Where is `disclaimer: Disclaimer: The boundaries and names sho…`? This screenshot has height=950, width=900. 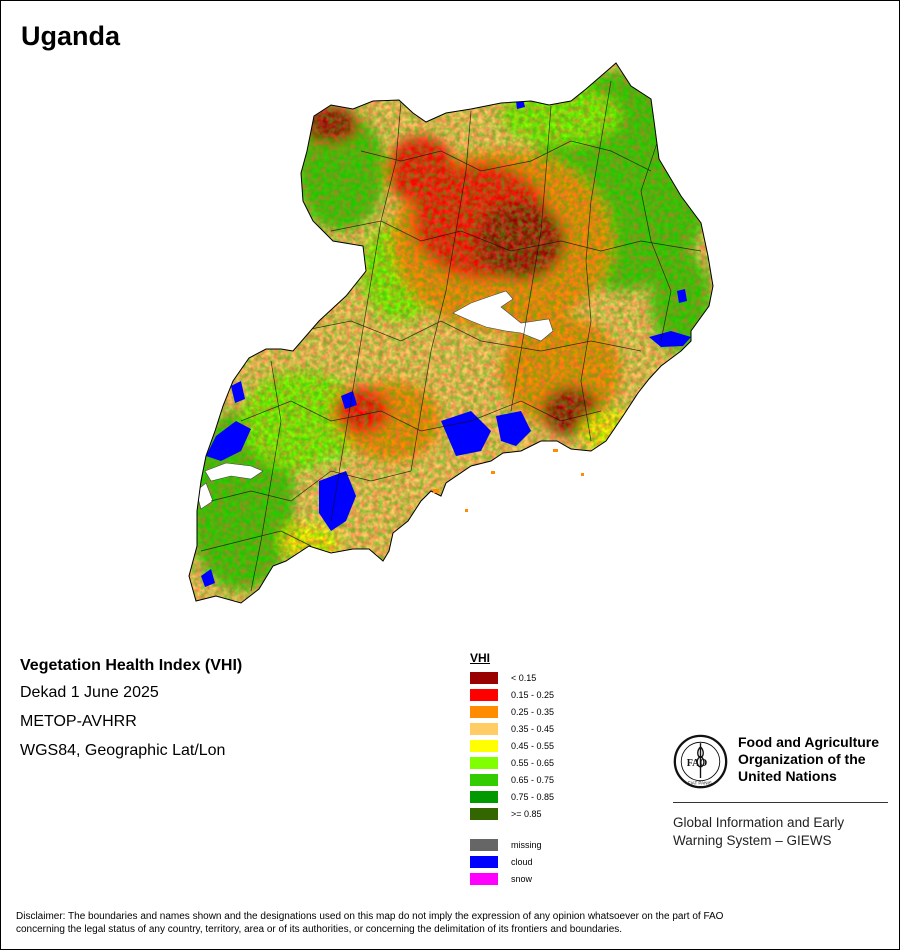
disclaimer: Disclaimer: The boundaries and names sho… is located at coordinates (370, 923).